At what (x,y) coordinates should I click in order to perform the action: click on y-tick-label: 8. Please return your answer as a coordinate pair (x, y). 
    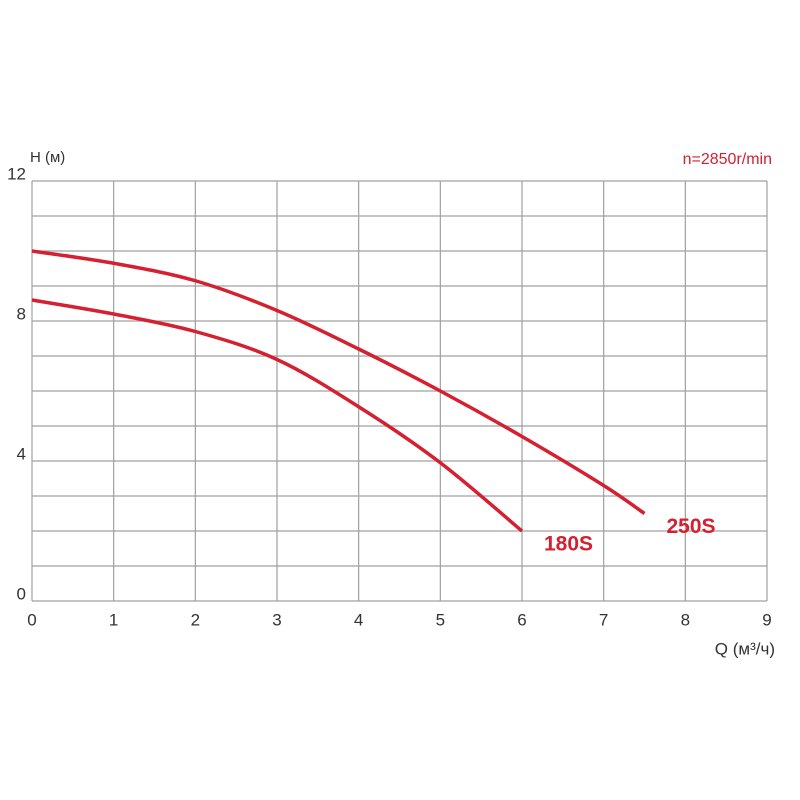
    Looking at the image, I should click on (21, 313).